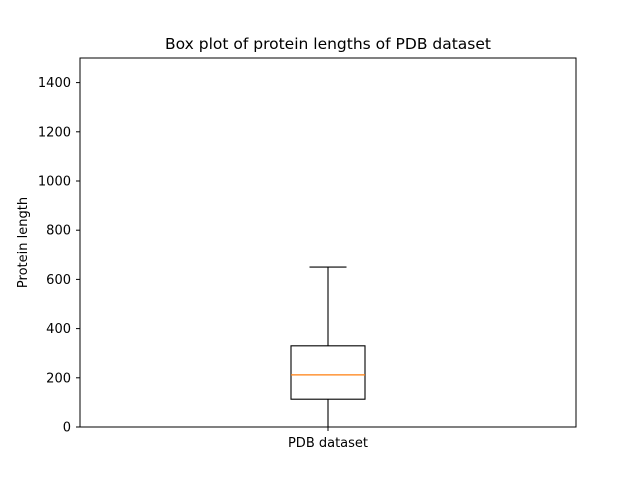 Image resolution: width=640 pixels, height=480 pixels. Describe the element at coordinates (67, 428) in the screenshot. I see `y-tick-label: 0` at that location.